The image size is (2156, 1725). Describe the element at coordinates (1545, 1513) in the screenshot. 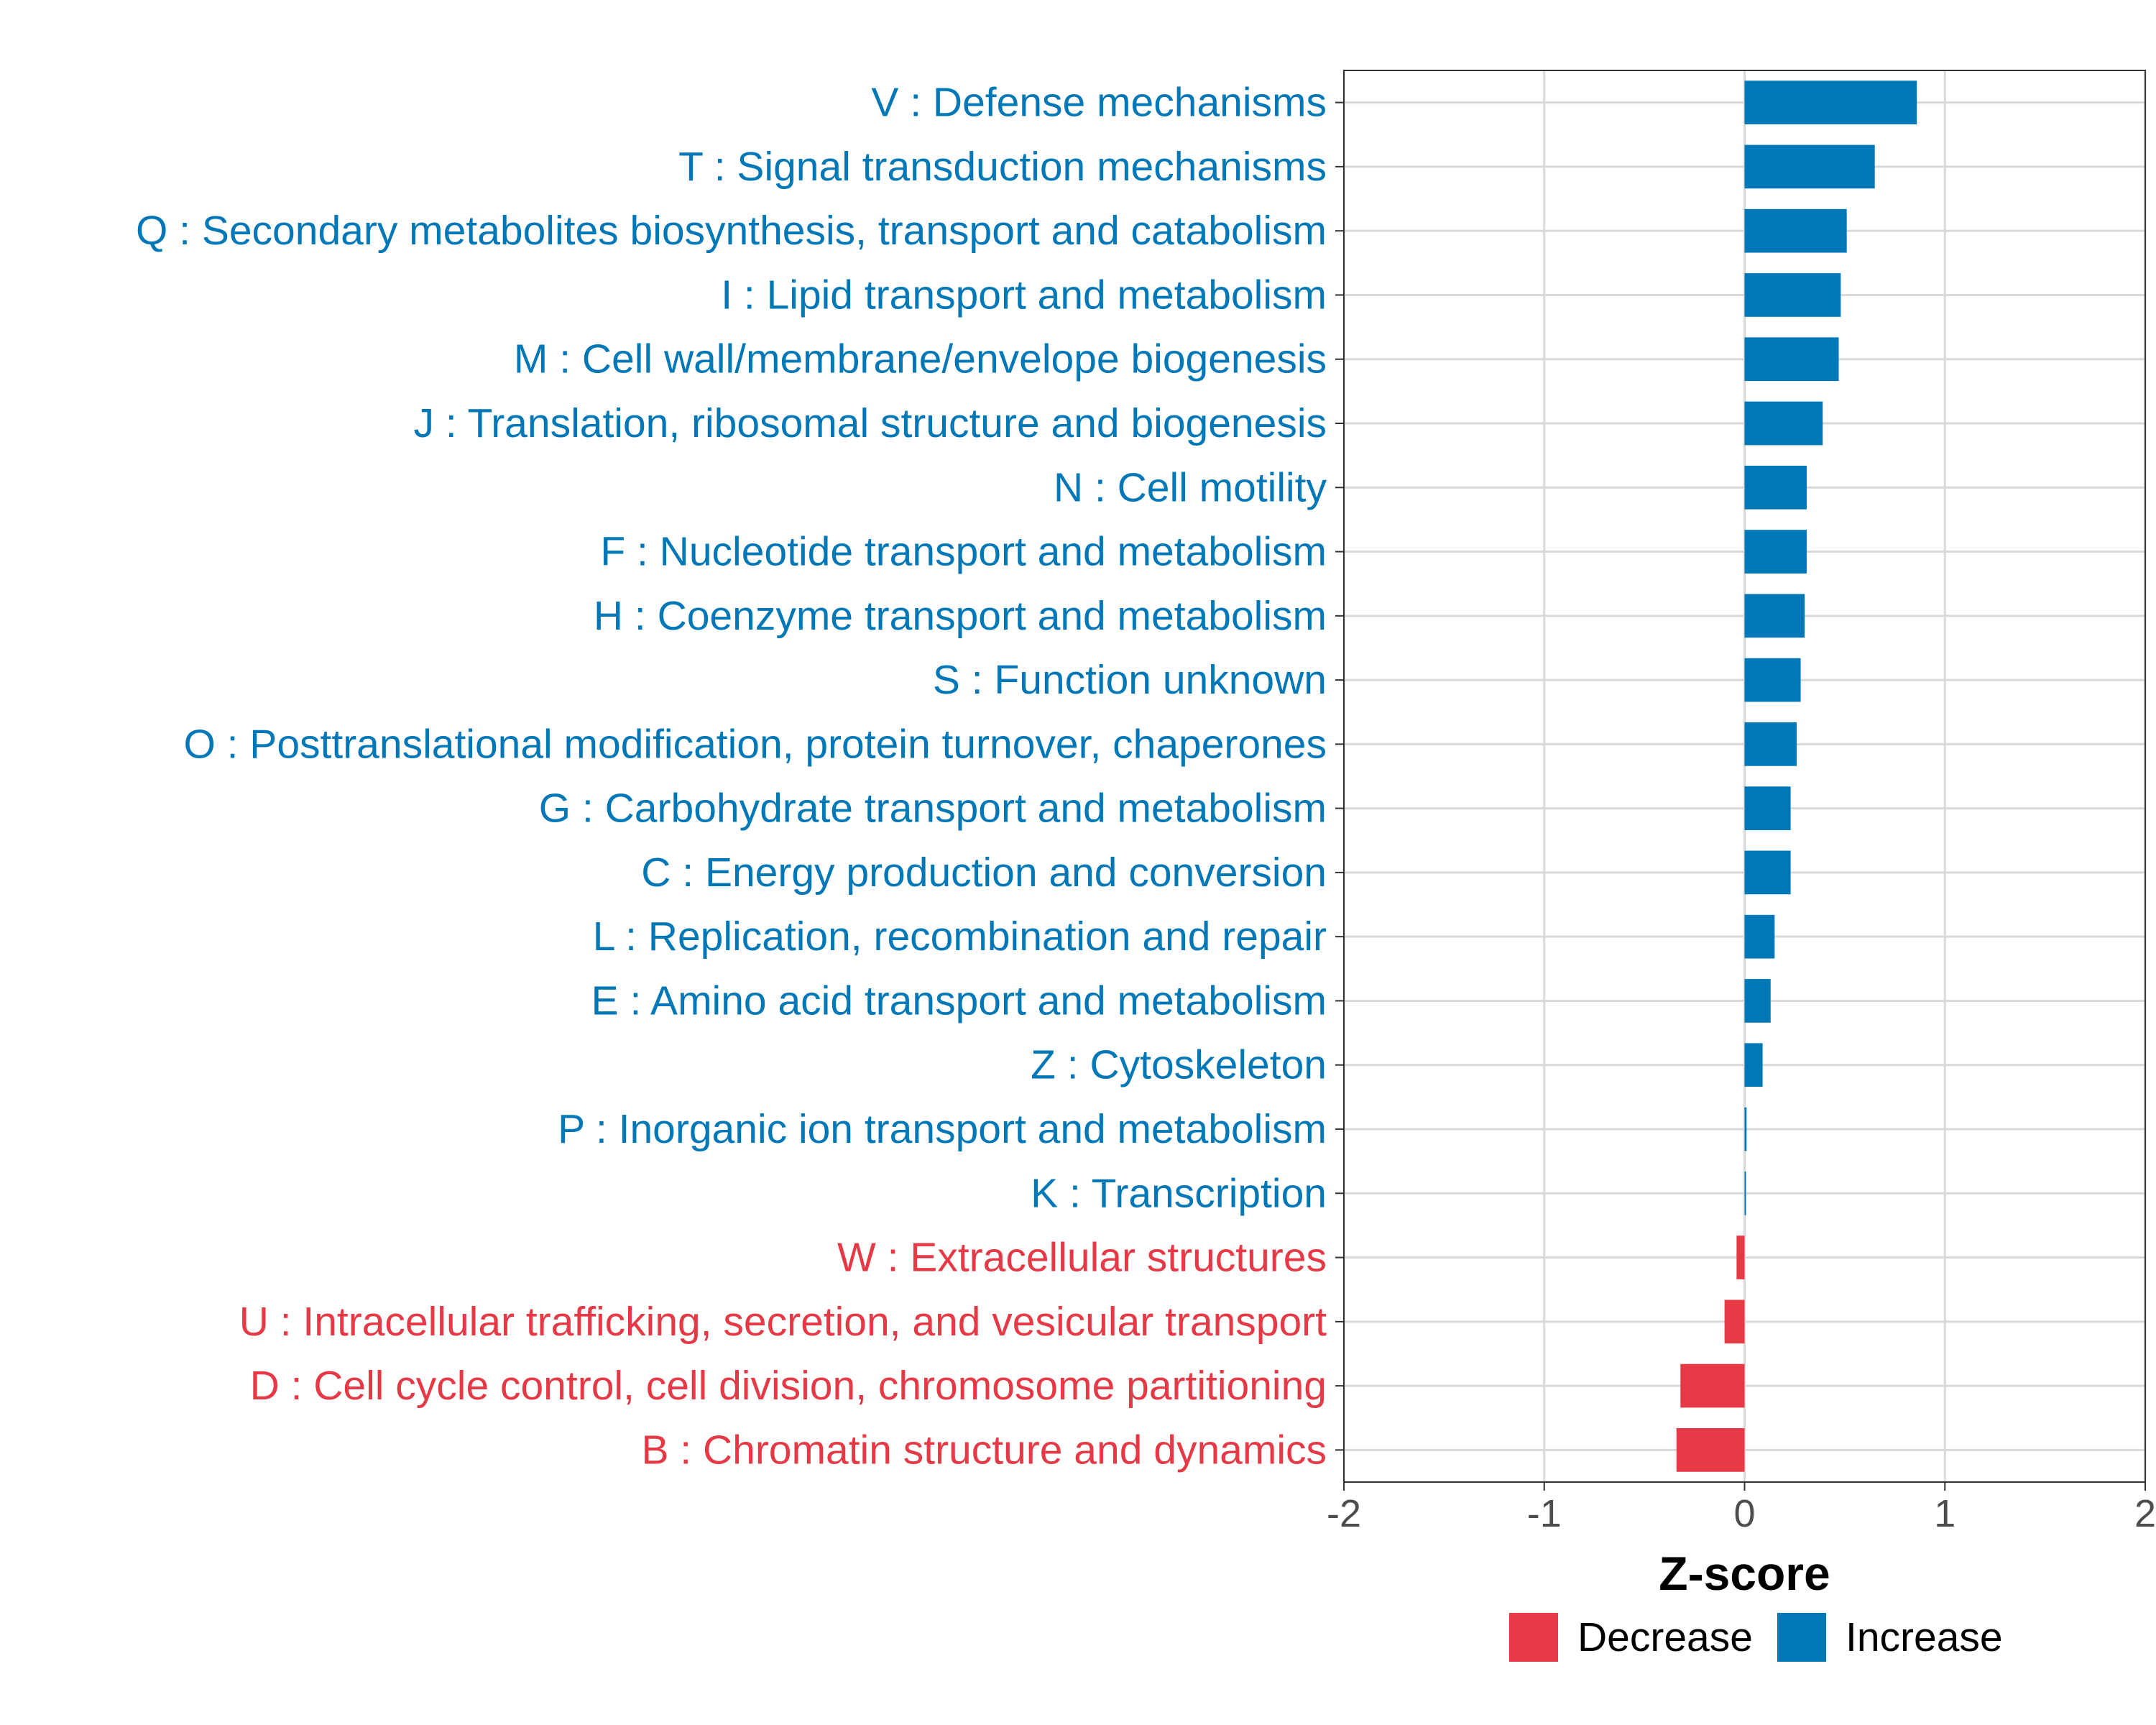

I see `x-tick-label: -1` at that location.